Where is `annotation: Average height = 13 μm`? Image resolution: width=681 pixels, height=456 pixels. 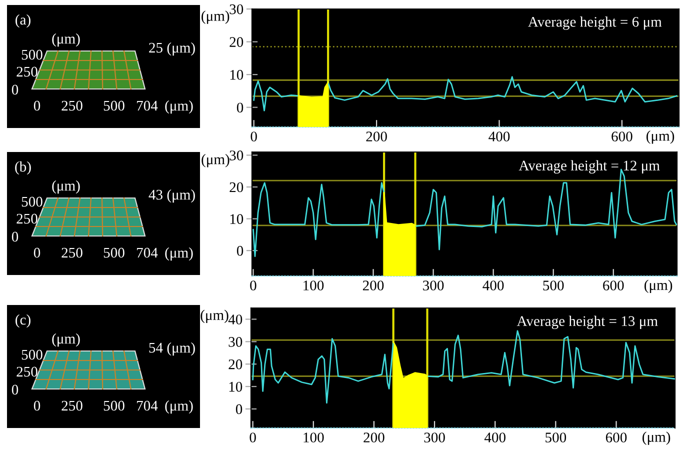 annotation: Average height = 13 μm is located at coordinates (587, 323).